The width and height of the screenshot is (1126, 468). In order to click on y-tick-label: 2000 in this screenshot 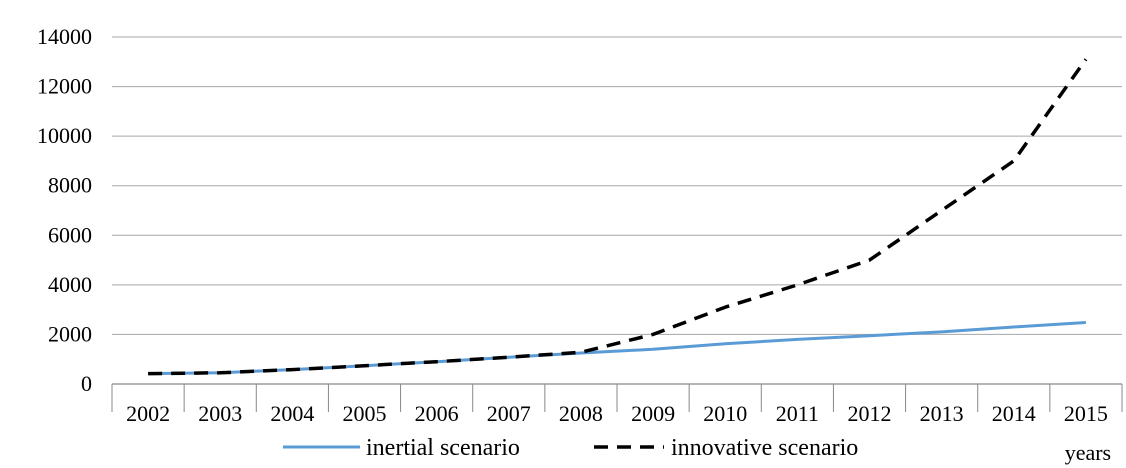, I will do `click(70, 333)`.